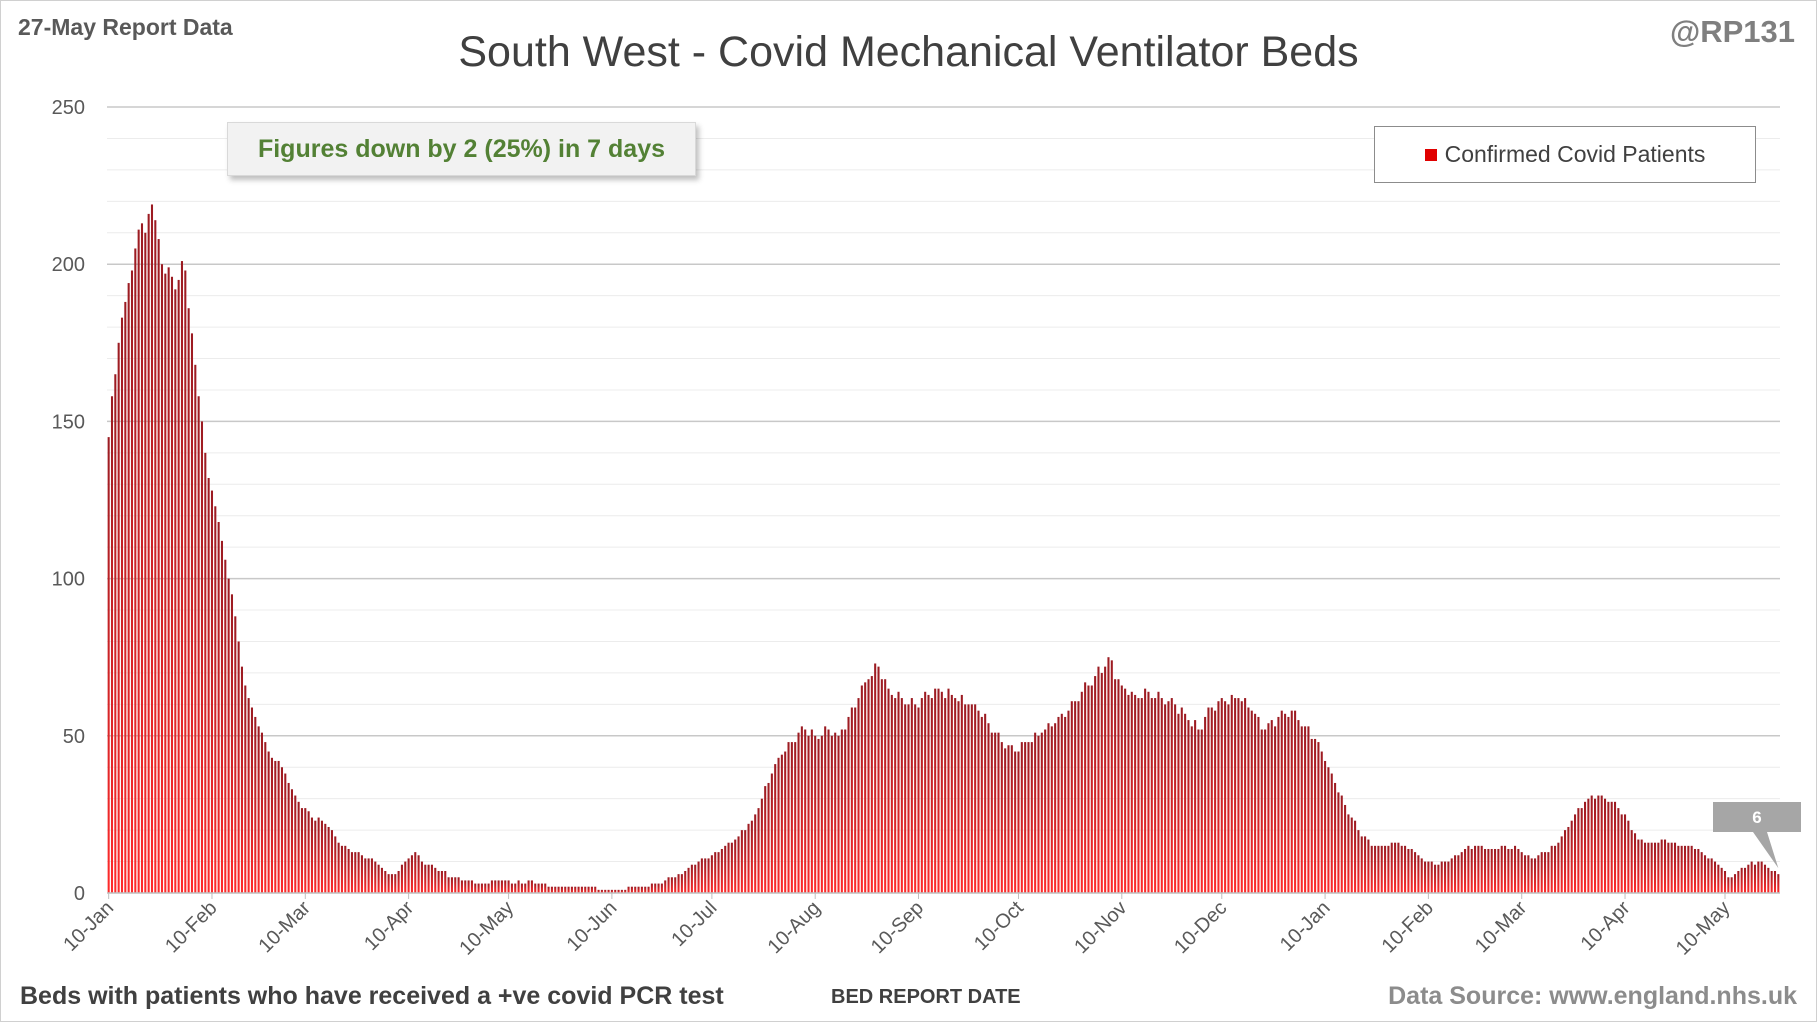 The width and height of the screenshot is (1817, 1022). What do you see at coordinates (1408, 927) in the screenshot?
I see `x-tick-label: 10-Feb` at bounding box center [1408, 927].